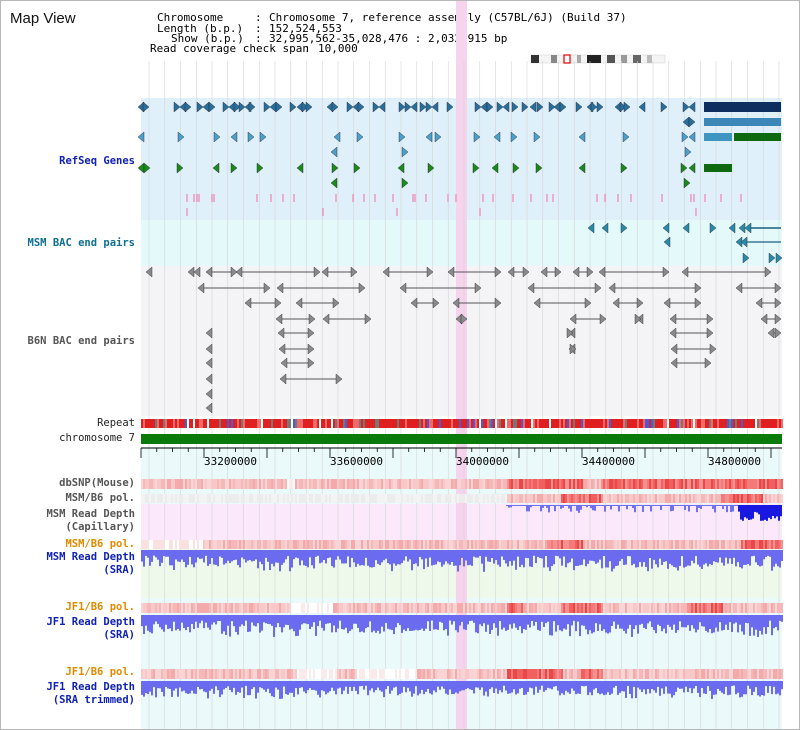  Describe the element at coordinates (97, 161) in the screenshot. I see `refseq-genes-label: RefSeq Genes` at that location.